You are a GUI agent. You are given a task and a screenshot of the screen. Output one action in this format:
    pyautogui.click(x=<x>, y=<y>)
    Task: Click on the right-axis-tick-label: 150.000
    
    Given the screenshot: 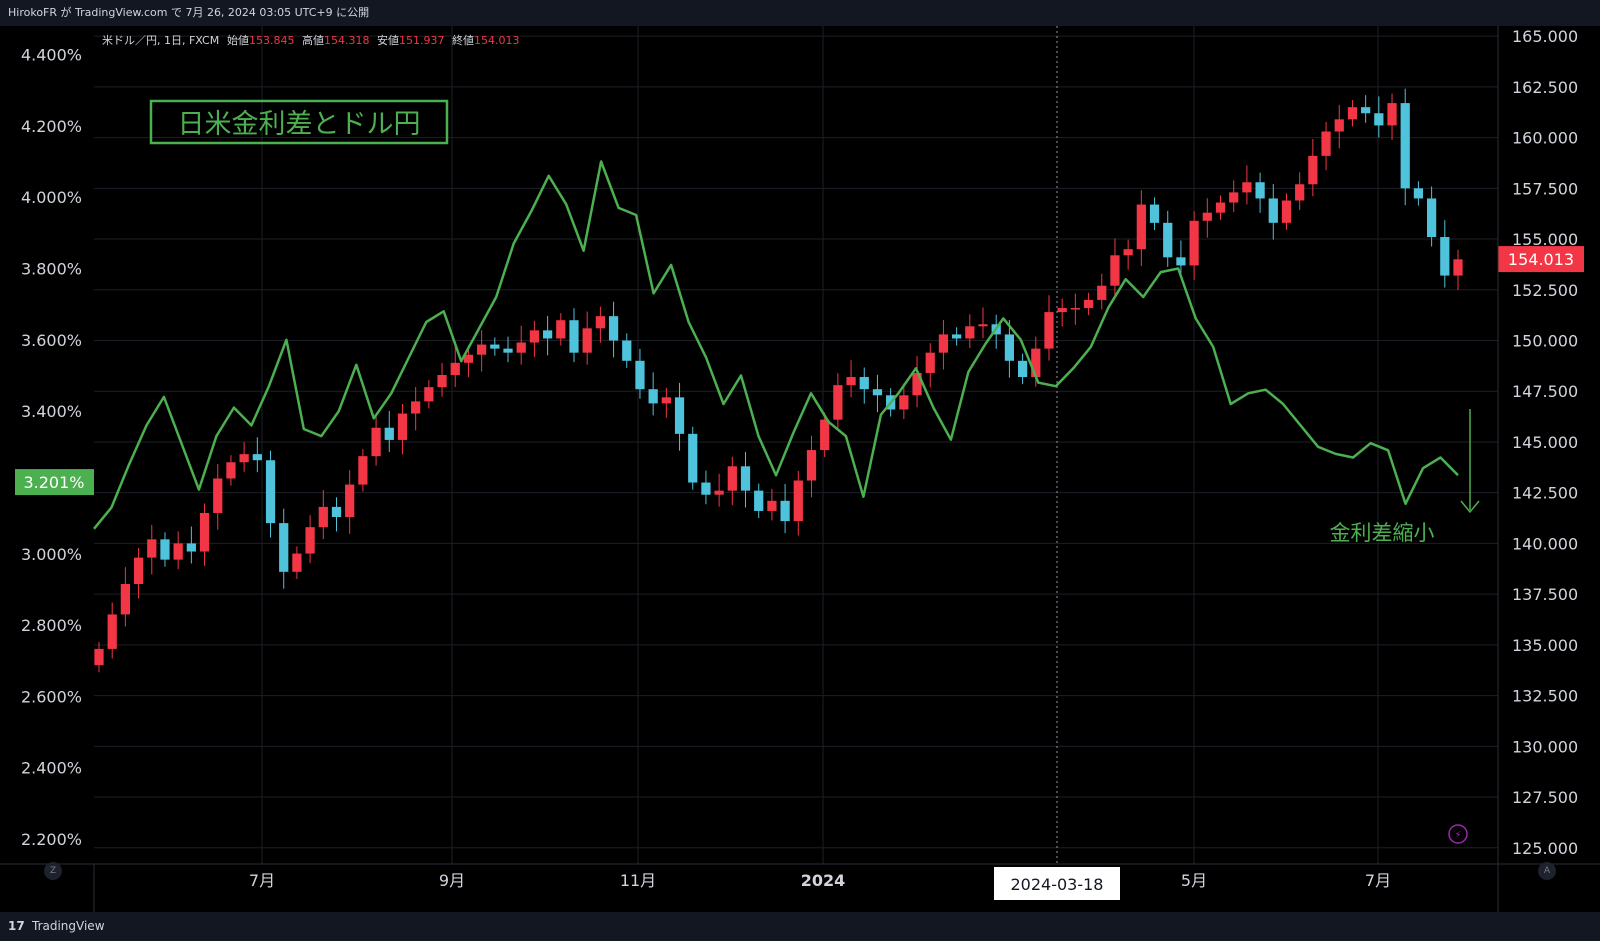 What is the action you would take?
    pyautogui.click(x=1545, y=341)
    